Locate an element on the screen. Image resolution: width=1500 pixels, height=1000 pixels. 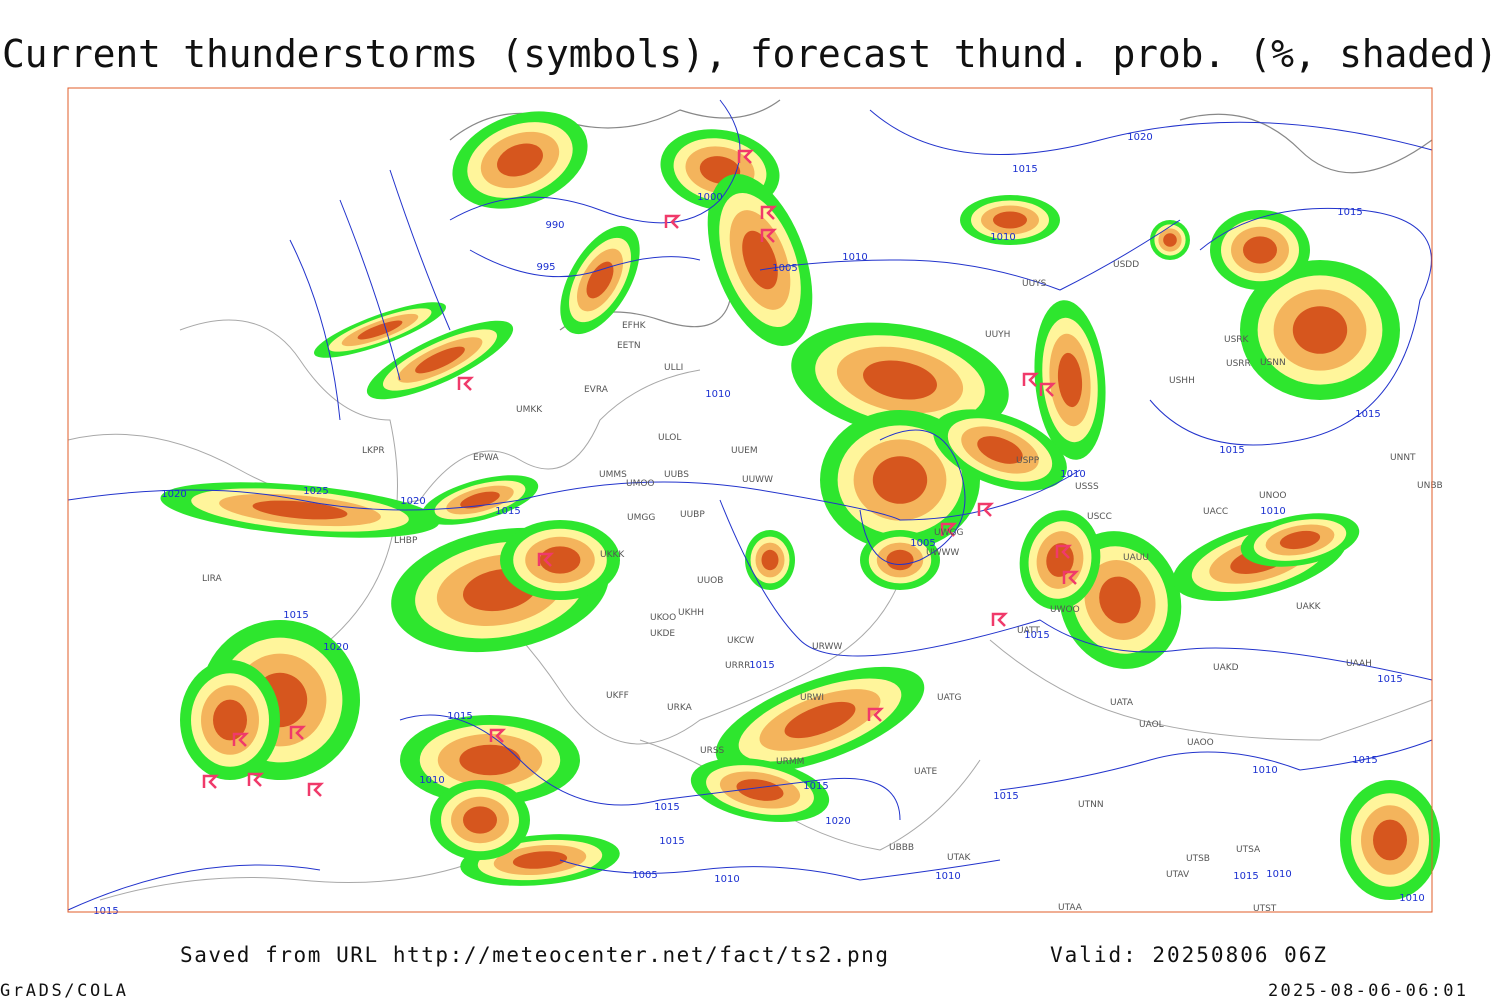
station-label: LHBP is located at coordinates (406, 541).